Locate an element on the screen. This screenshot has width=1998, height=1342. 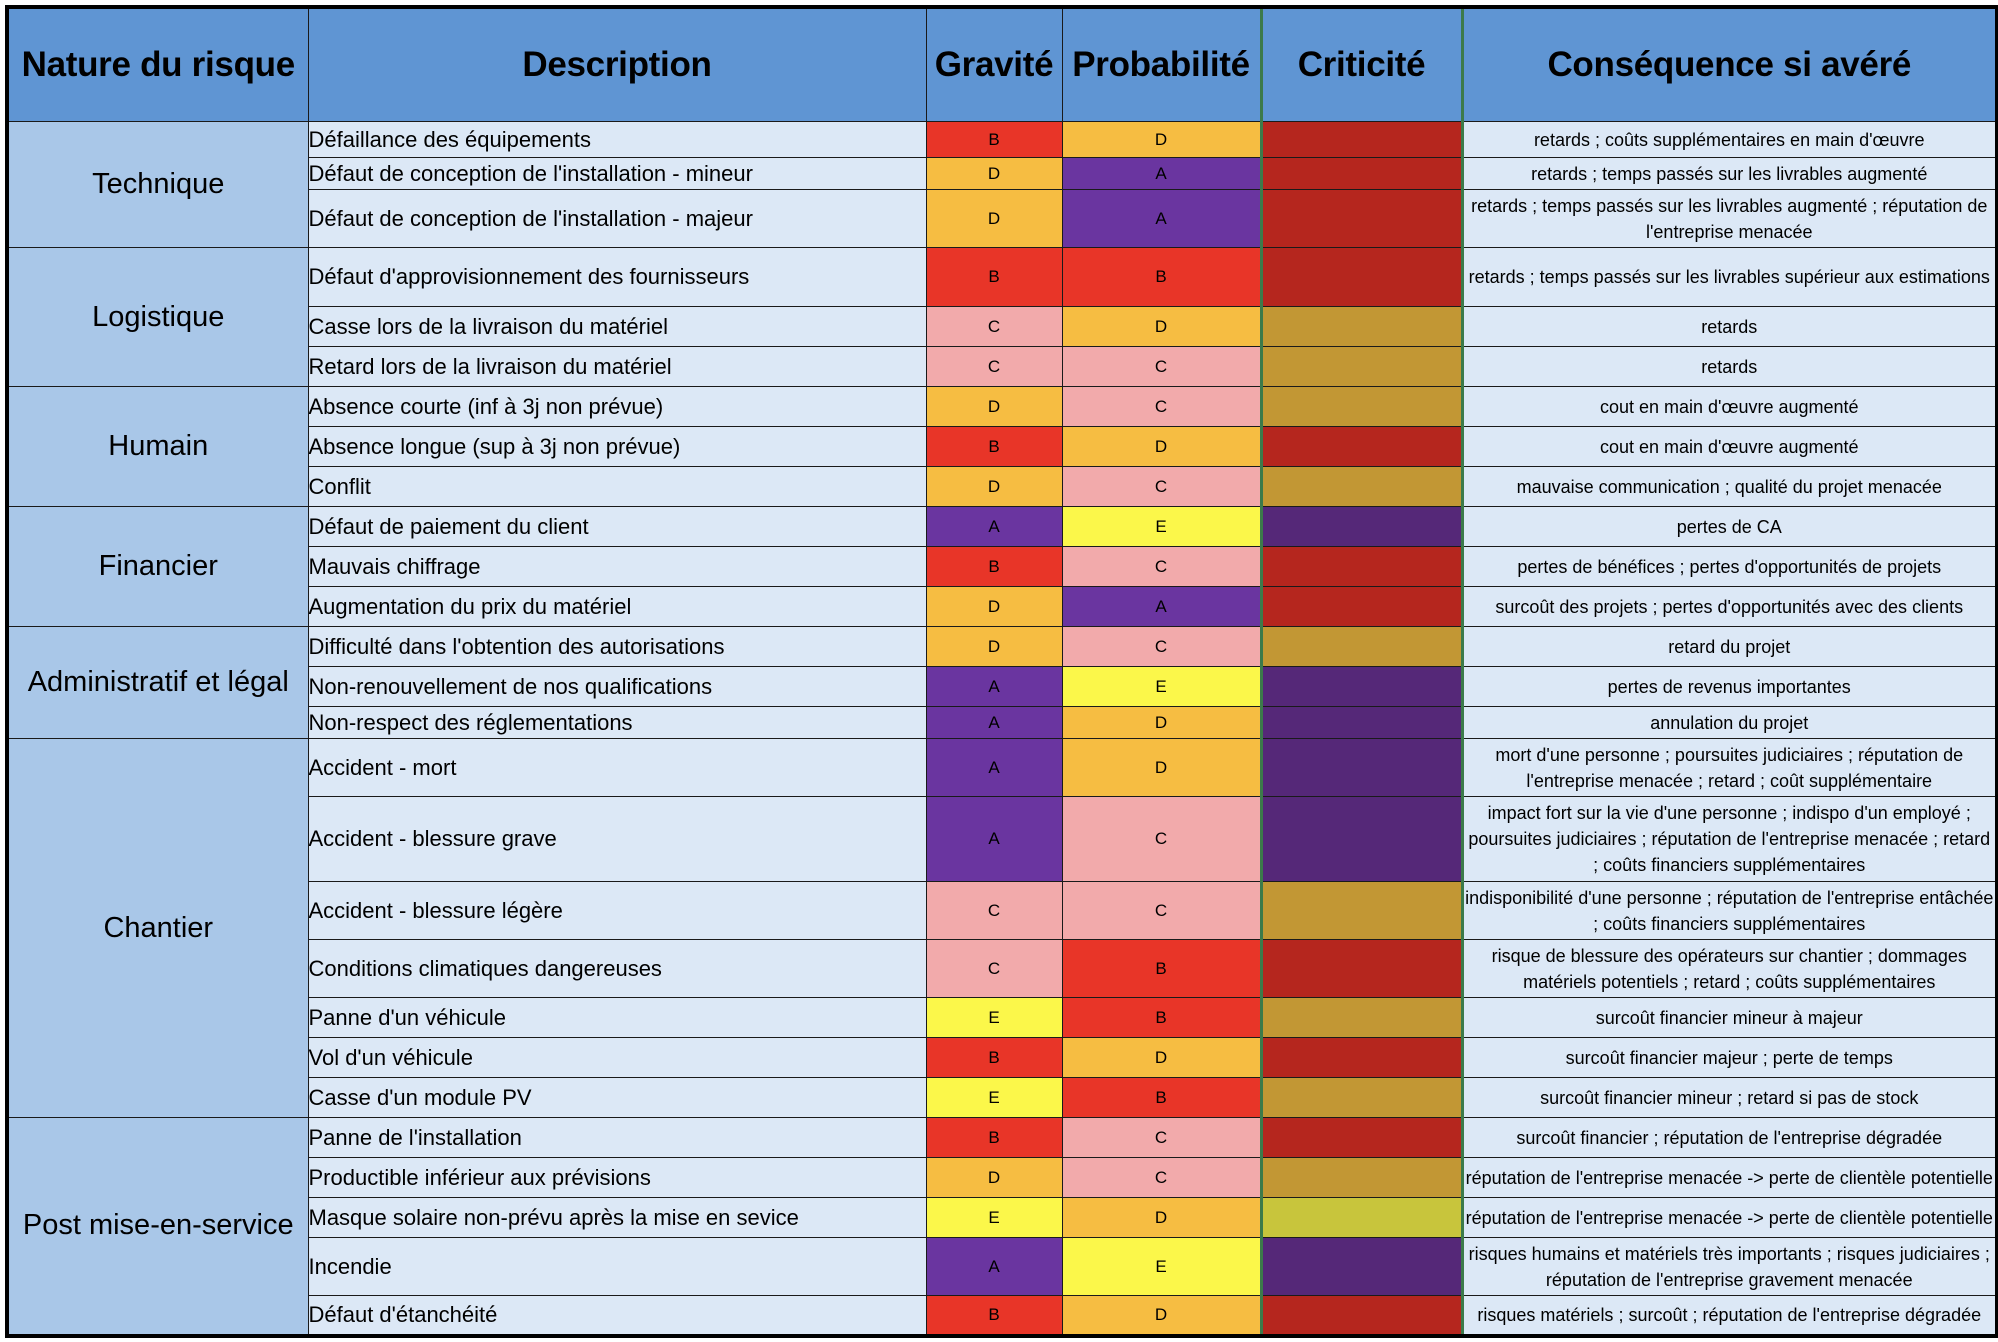
header-description: Description is located at coordinates (617, 64).